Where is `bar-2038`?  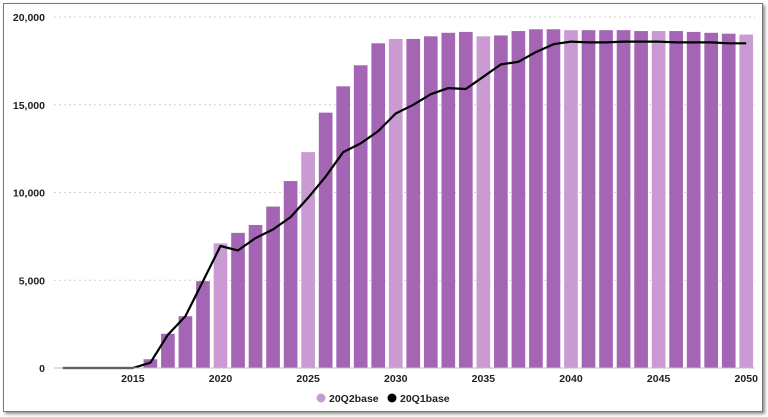
bar-2038 is located at coordinates (536, 198).